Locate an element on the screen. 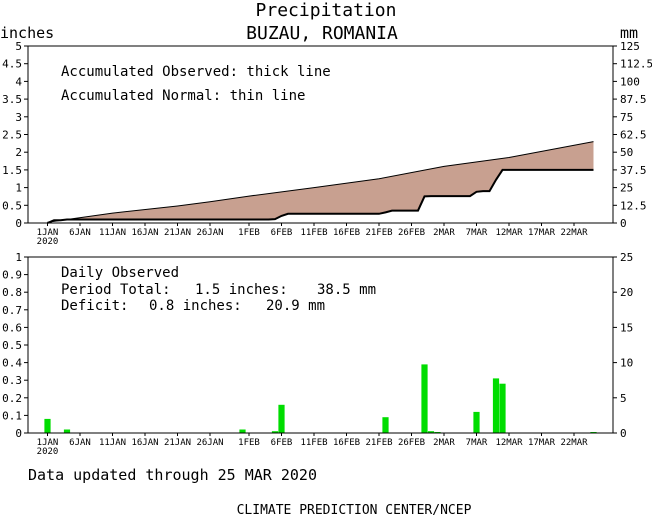 This screenshot has width=652, height=518. accumulated-x-tick-label: 2MAR is located at coordinates (444, 233).